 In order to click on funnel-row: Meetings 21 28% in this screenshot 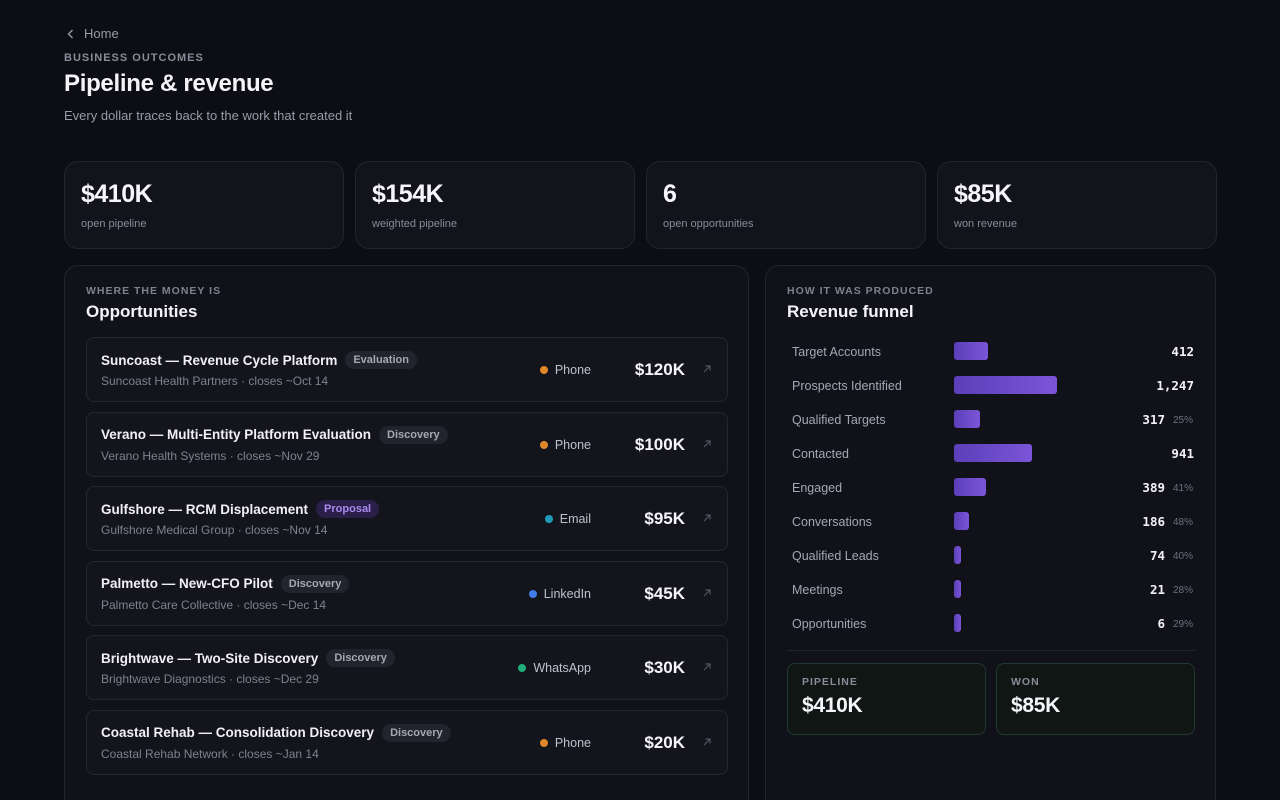, I will do `click(992, 597)`.